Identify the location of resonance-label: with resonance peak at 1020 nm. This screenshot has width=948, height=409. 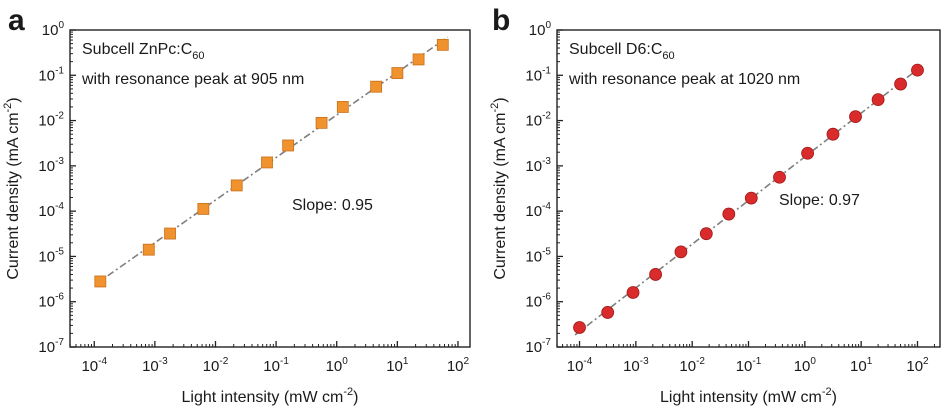
(684, 79).